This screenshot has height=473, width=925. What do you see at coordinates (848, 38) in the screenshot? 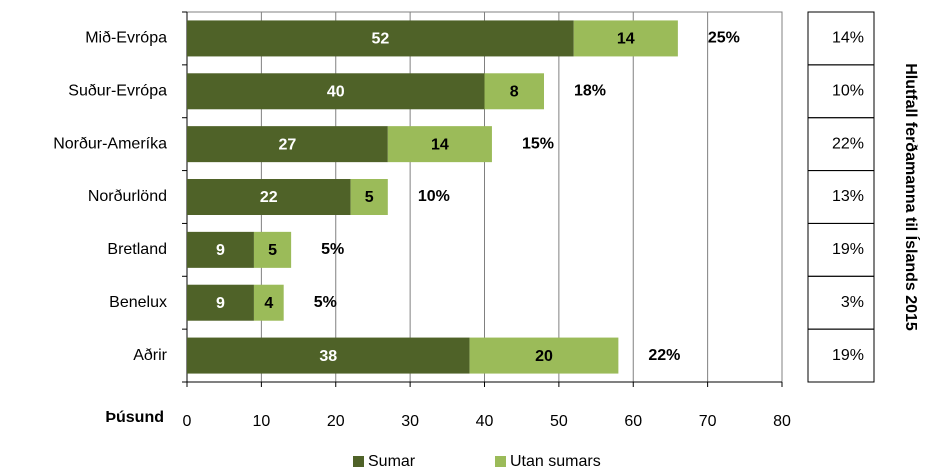
I see `table-value: 14%` at bounding box center [848, 38].